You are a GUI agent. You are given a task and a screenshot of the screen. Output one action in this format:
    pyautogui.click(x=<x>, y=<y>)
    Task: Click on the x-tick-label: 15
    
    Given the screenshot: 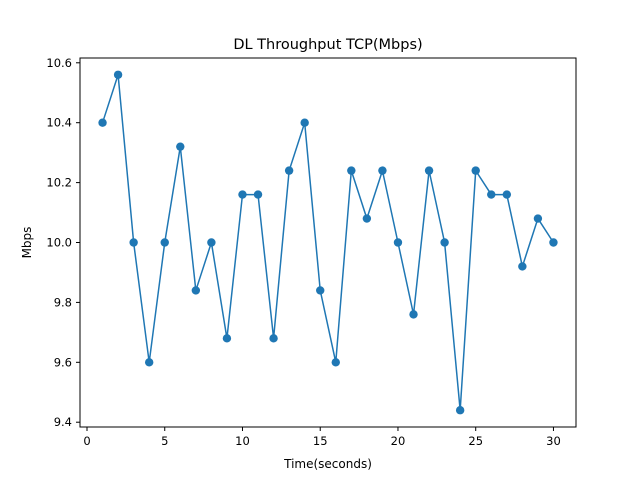 What is the action you would take?
    pyautogui.click(x=320, y=441)
    